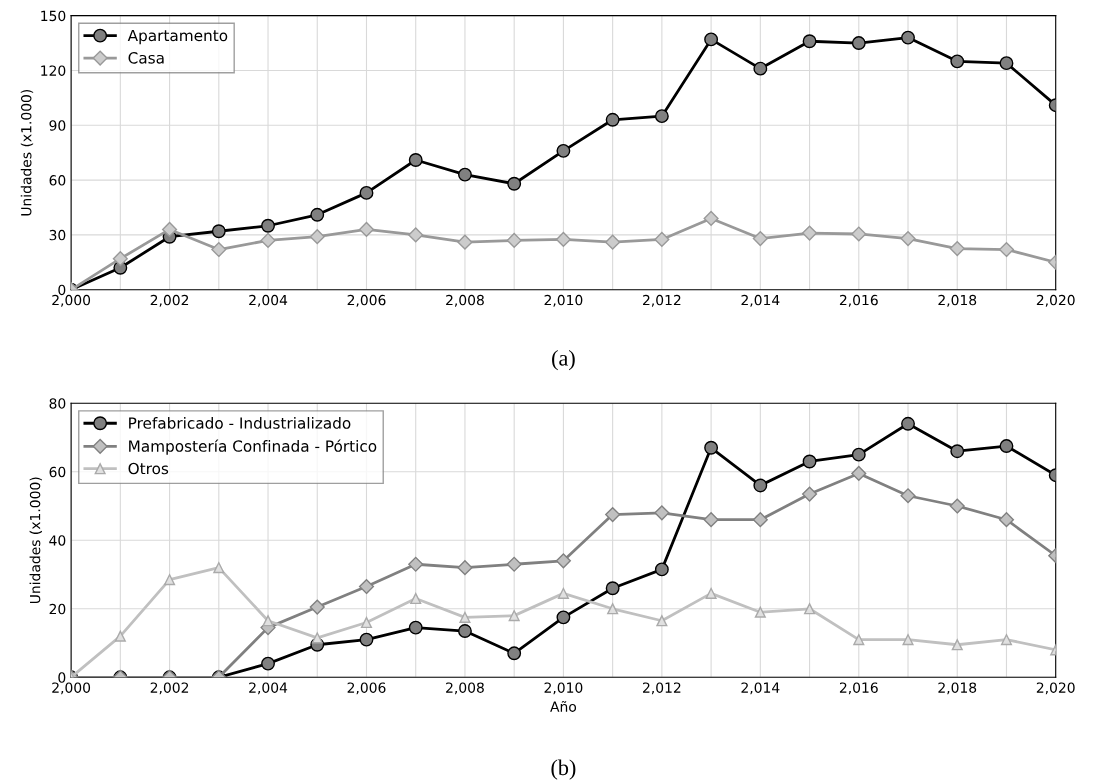  I want to click on y-tick-label: 20, so click(57, 609).